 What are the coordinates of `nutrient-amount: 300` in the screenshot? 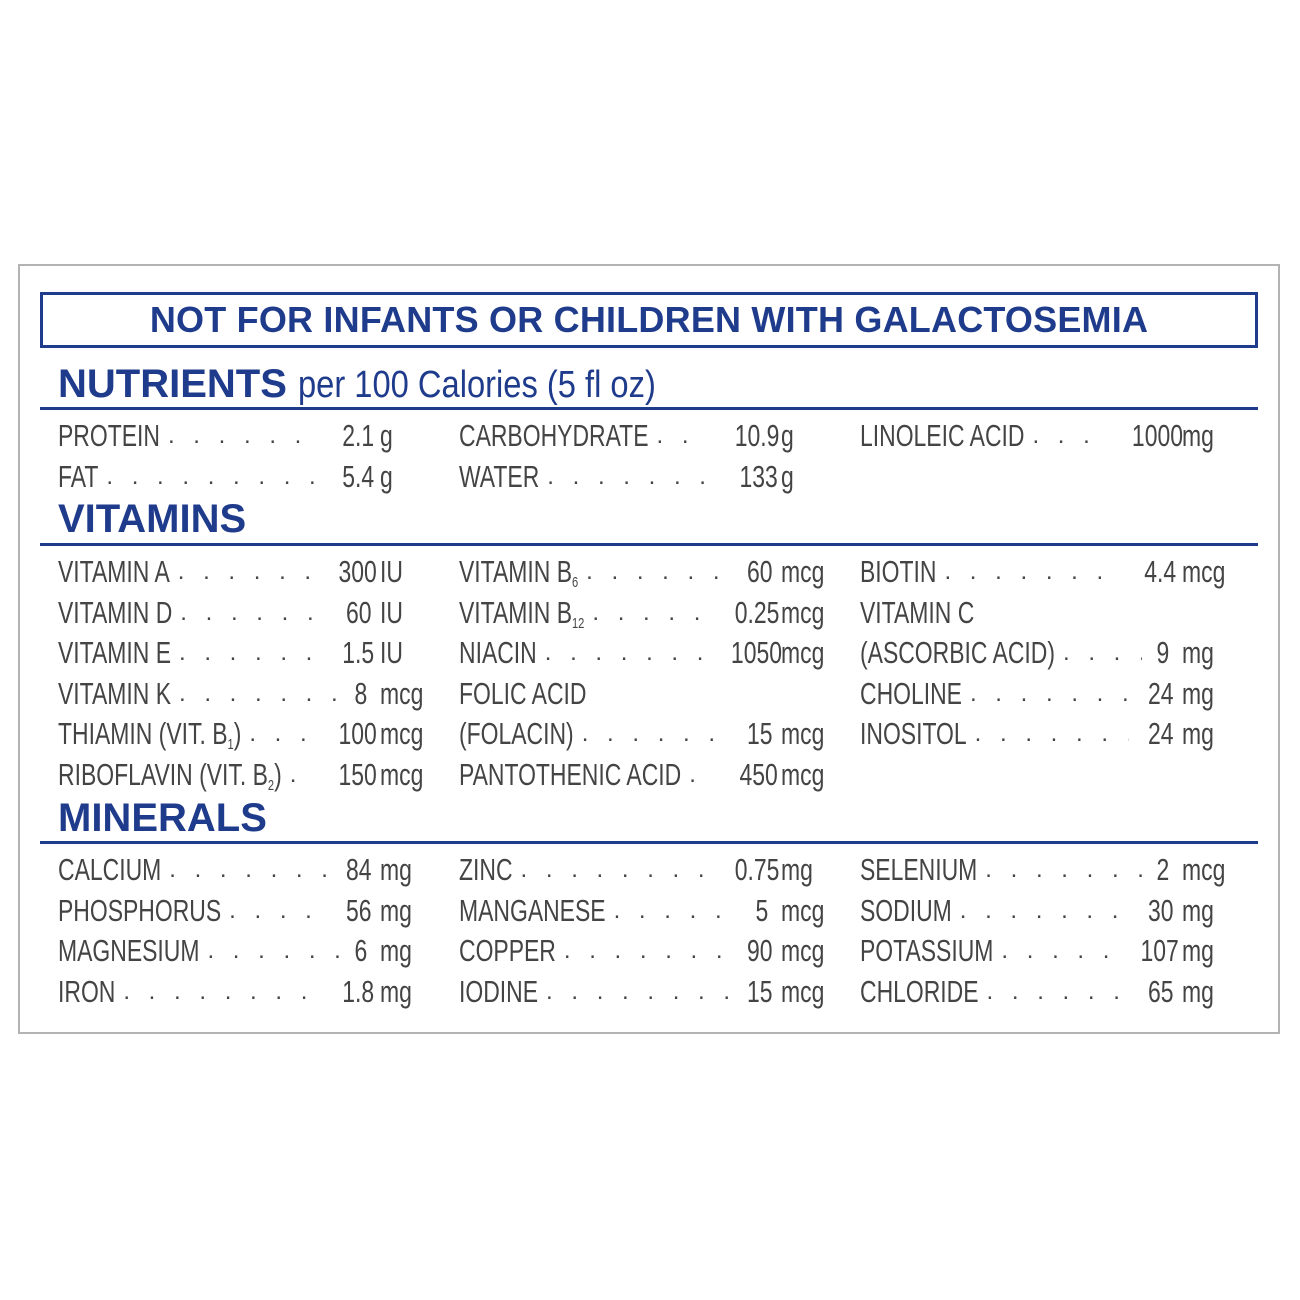 It's located at (357, 571).